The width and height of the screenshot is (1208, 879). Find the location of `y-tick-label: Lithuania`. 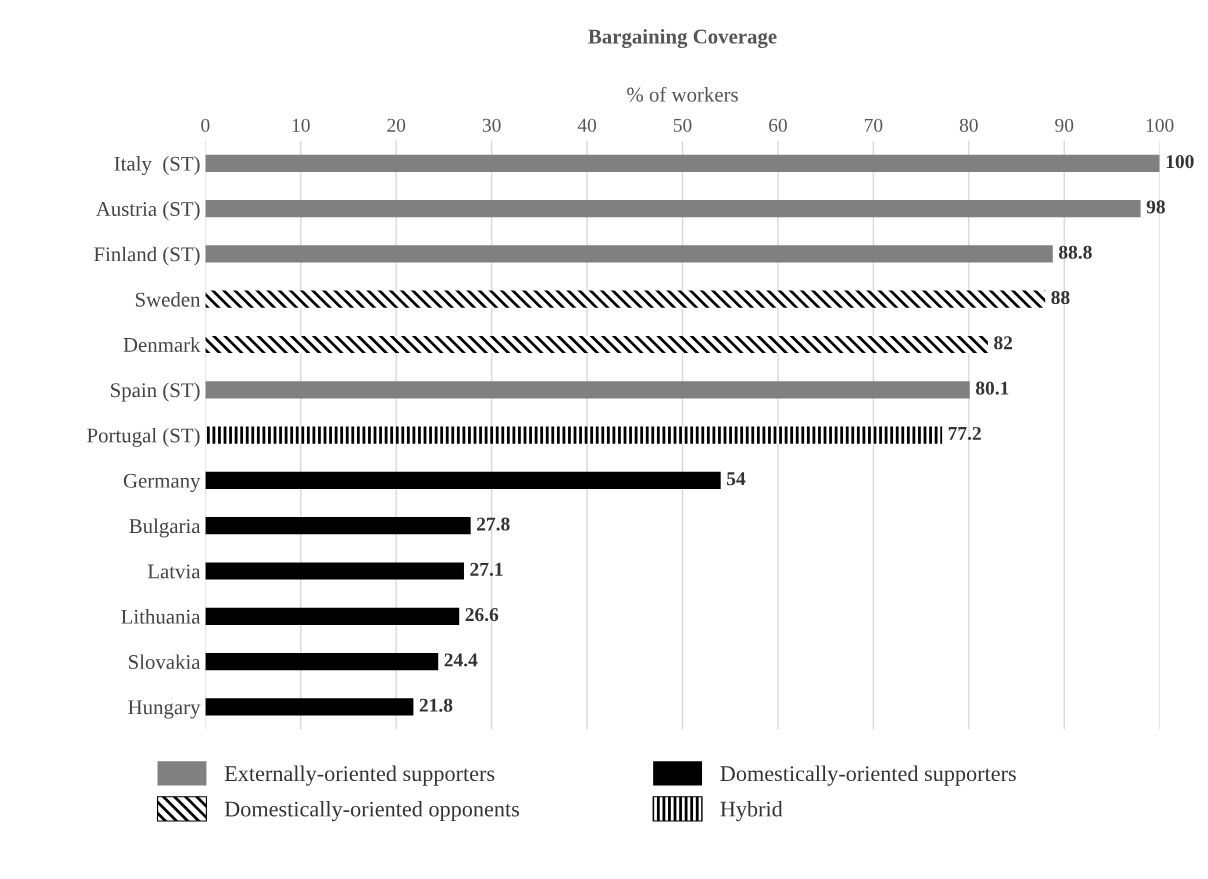

y-tick-label: Lithuania is located at coordinates (161, 616).